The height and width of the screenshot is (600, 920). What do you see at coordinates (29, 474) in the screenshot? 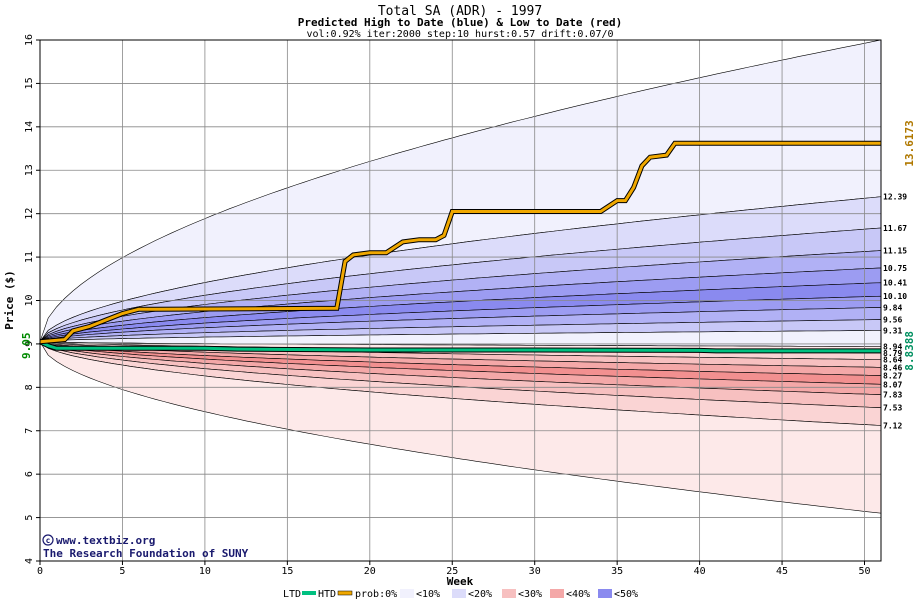
I see `y-tick-label: 6` at bounding box center [29, 474].